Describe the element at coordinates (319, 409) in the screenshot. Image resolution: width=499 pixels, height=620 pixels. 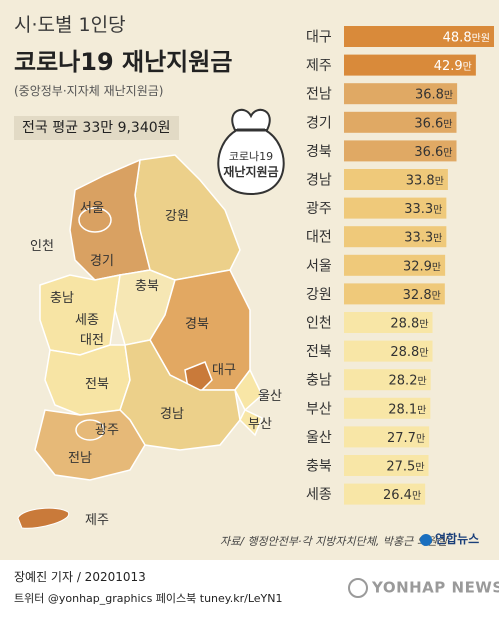
I see `bar-category-label: 부산` at that location.